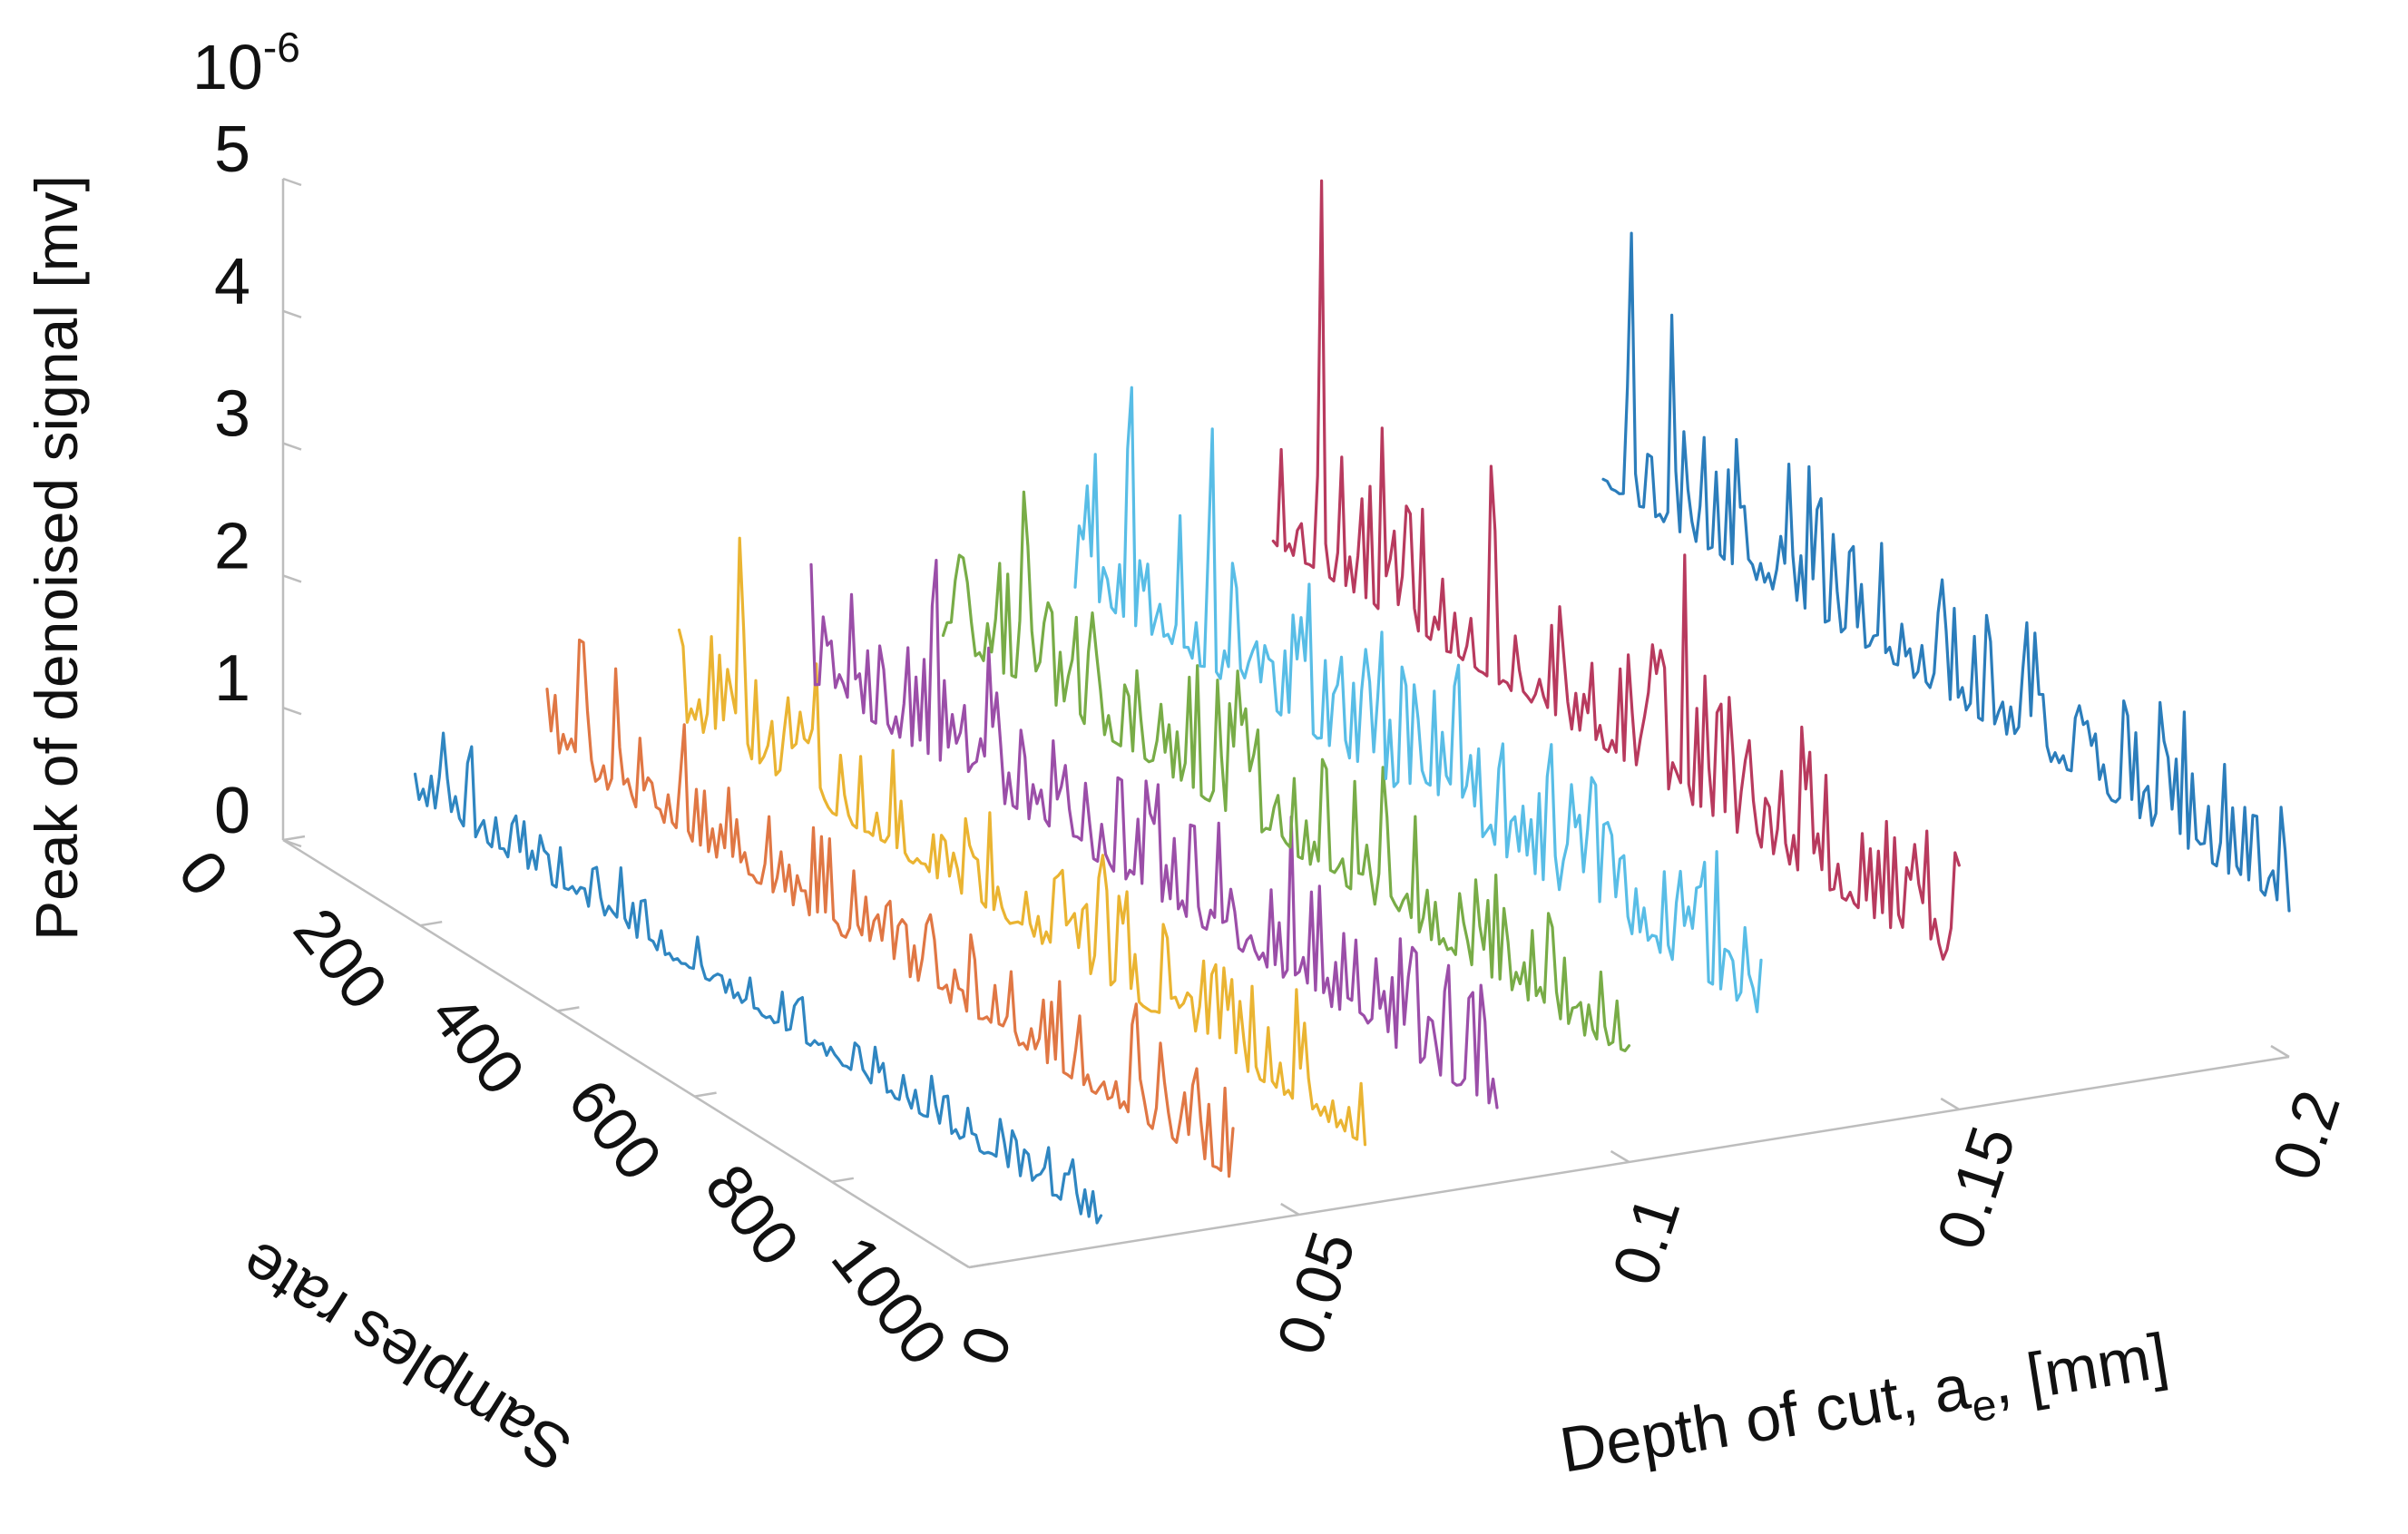  I want to click on y-axis-label: Samples rate, so click(406, 1357).